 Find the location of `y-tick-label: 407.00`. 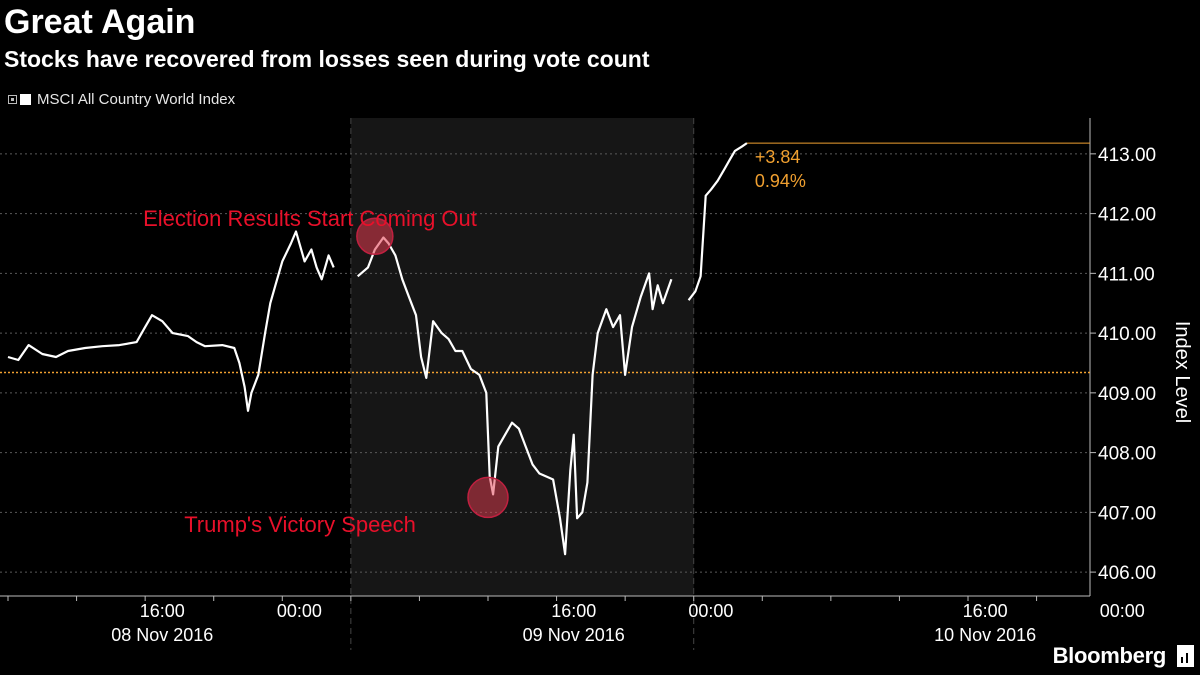

y-tick-label: 407.00 is located at coordinates (1127, 513).